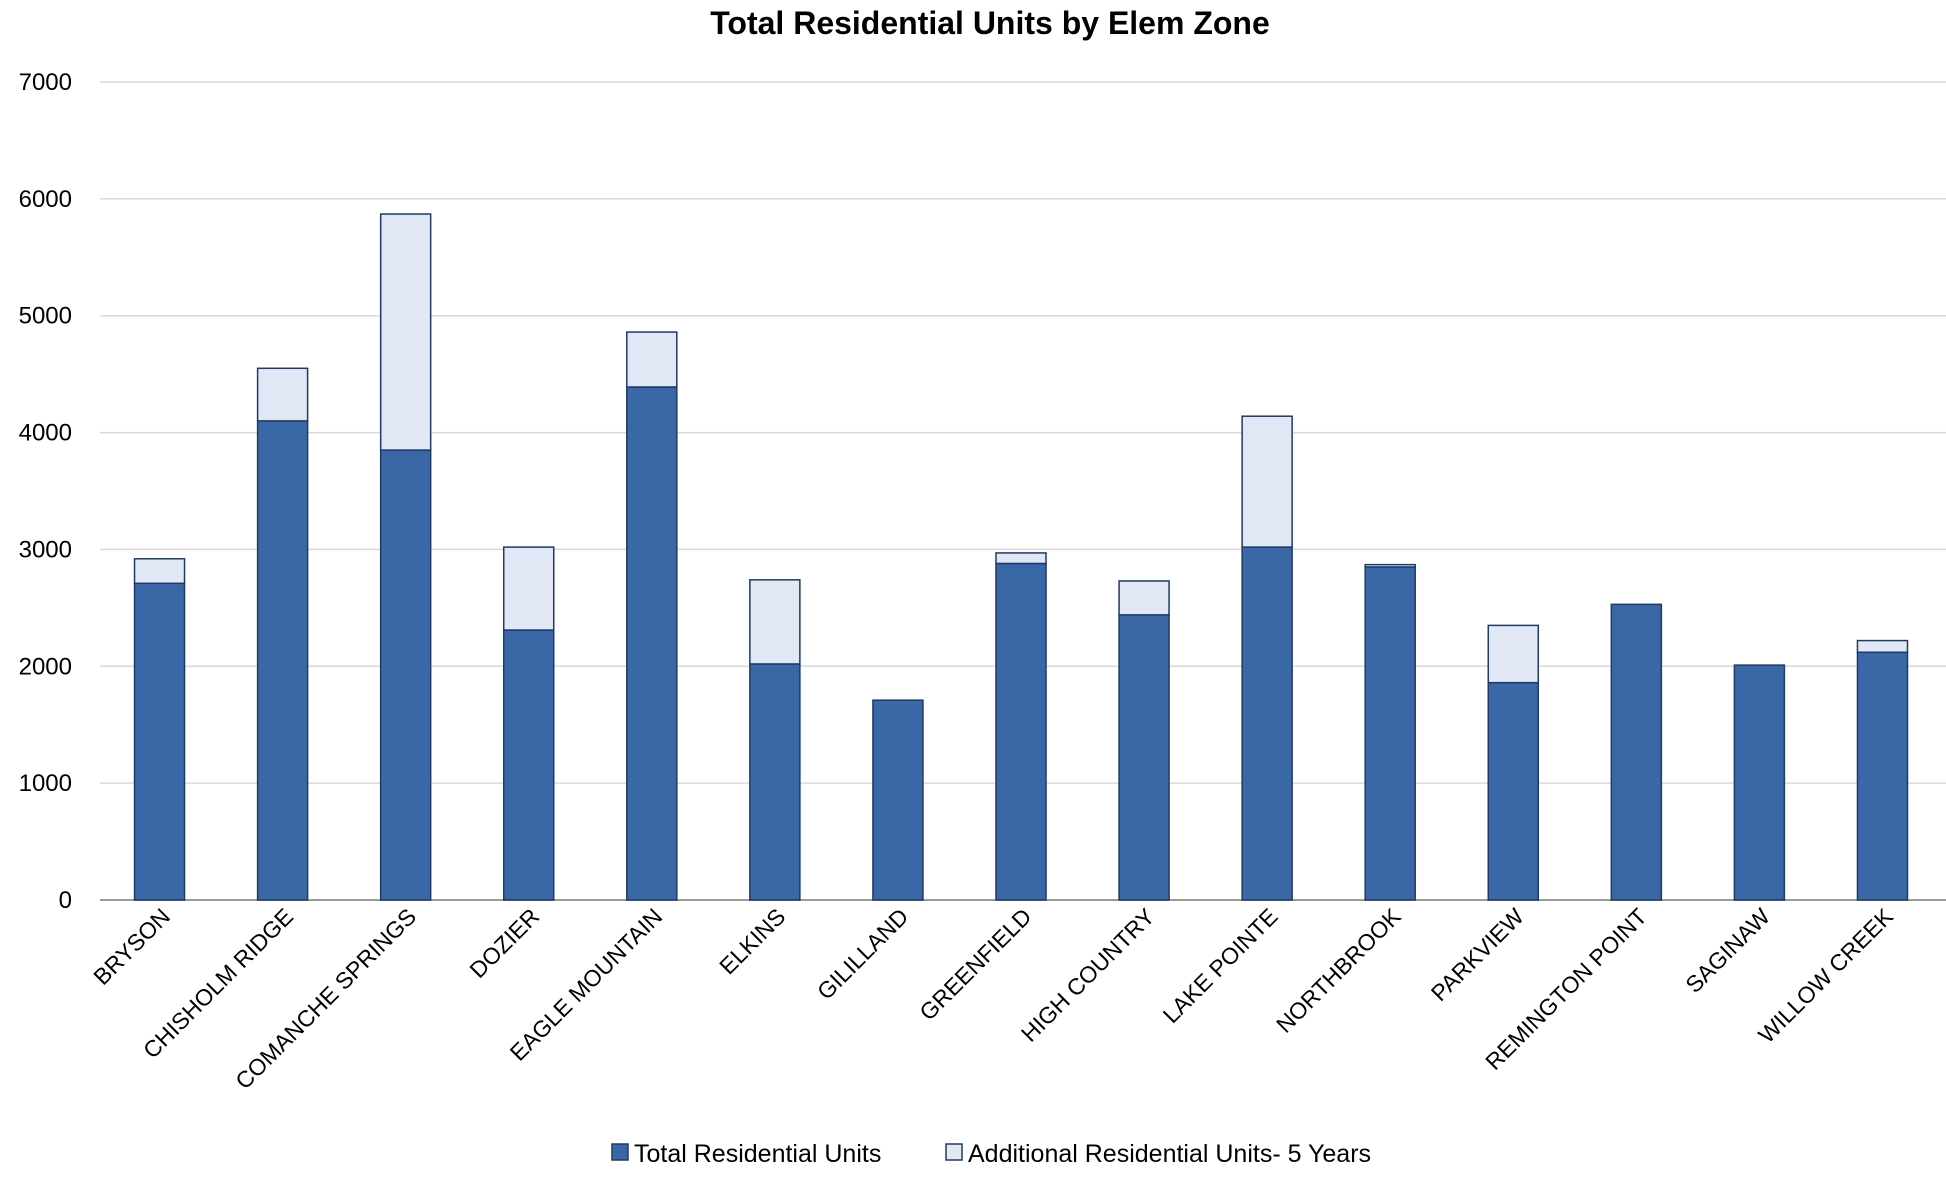  What do you see at coordinates (45, 783) in the screenshot?
I see `y-tick-label: 1000` at bounding box center [45, 783].